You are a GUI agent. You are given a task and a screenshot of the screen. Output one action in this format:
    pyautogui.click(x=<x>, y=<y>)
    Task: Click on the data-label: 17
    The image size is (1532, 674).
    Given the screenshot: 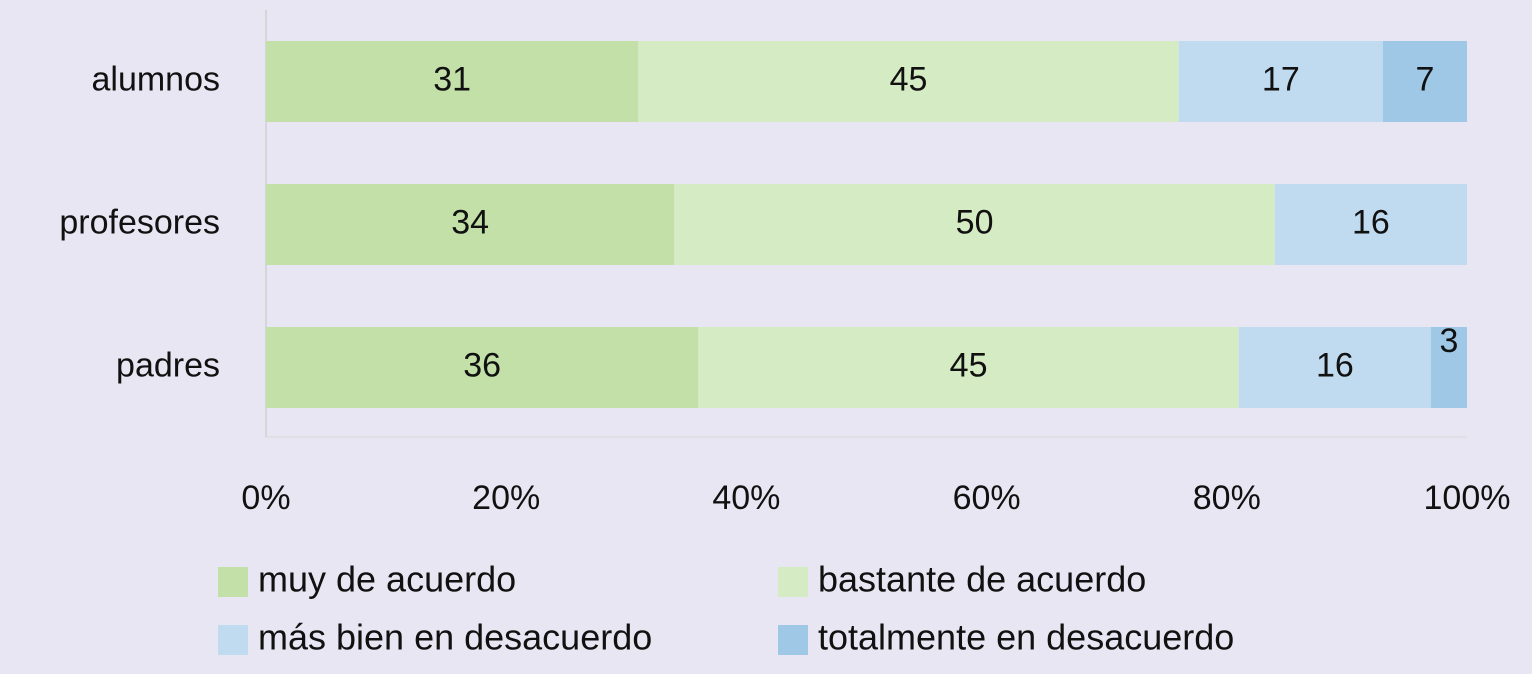 What is the action you would take?
    pyautogui.click(x=1281, y=79)
    